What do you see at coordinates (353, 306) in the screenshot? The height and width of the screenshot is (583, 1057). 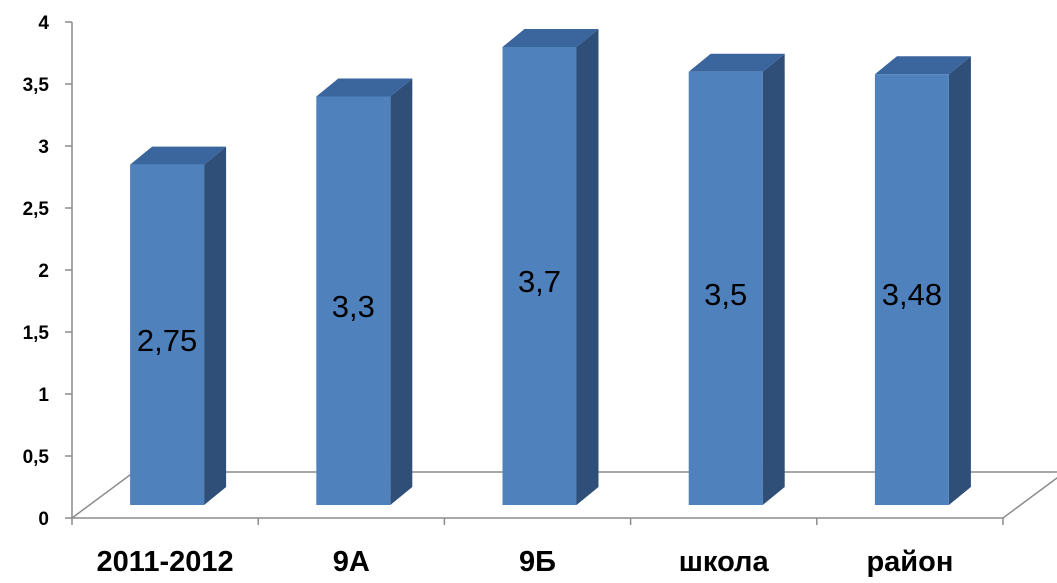 I see `data-label: 3,3` at bounding box center [353, 306].